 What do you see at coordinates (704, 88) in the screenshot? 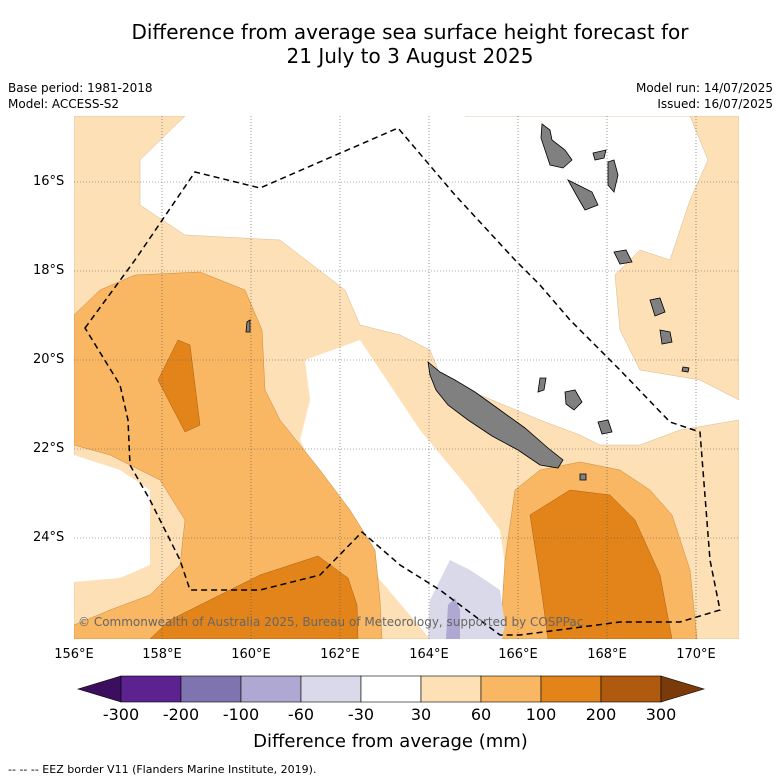
I see `model-run-text: Model run: 14/07/2025` at bounding box center [704, 88].